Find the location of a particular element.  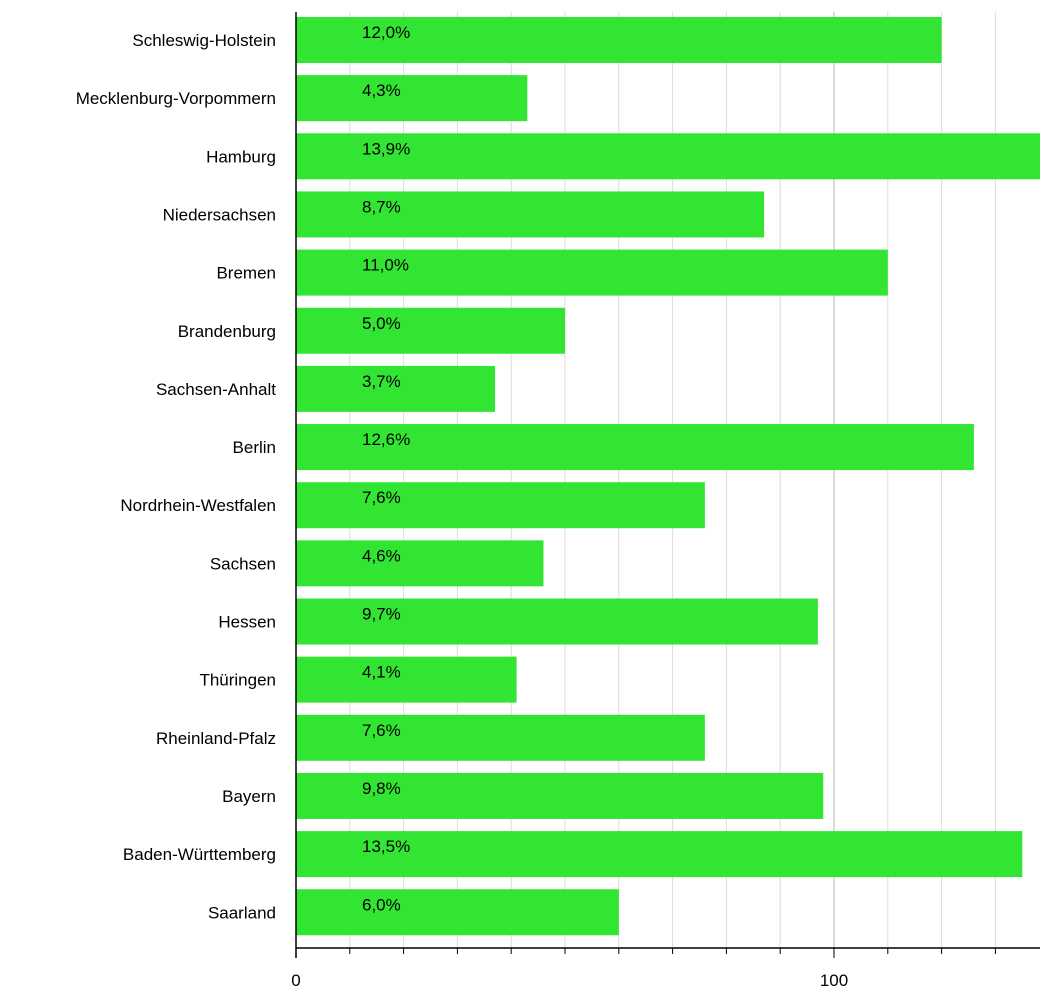

data-label: 5,0% is located at coordinates (381, 323).